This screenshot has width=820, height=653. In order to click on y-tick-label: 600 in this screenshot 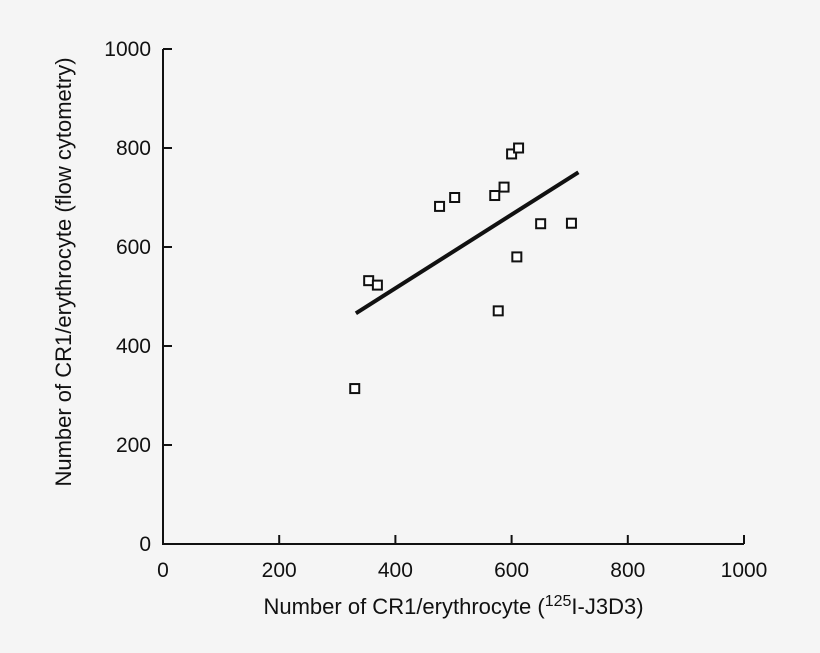, I will do `click(133, 247)`.